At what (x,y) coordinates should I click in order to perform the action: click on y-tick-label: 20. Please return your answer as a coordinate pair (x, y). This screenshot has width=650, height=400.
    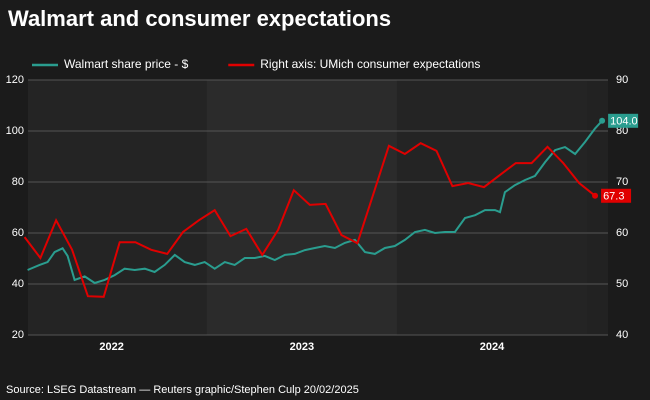
    Looking at the image, I should click on (18, 335).